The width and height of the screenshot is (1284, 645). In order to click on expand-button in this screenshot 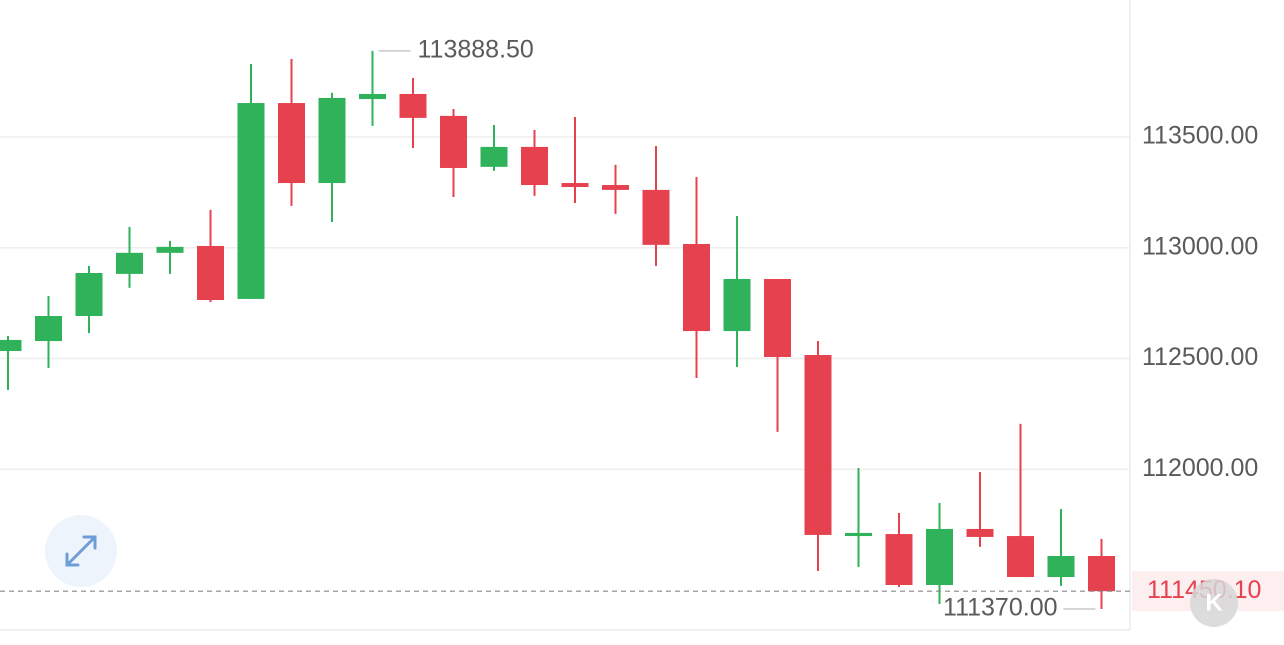, I will do `click(81, 551)`.